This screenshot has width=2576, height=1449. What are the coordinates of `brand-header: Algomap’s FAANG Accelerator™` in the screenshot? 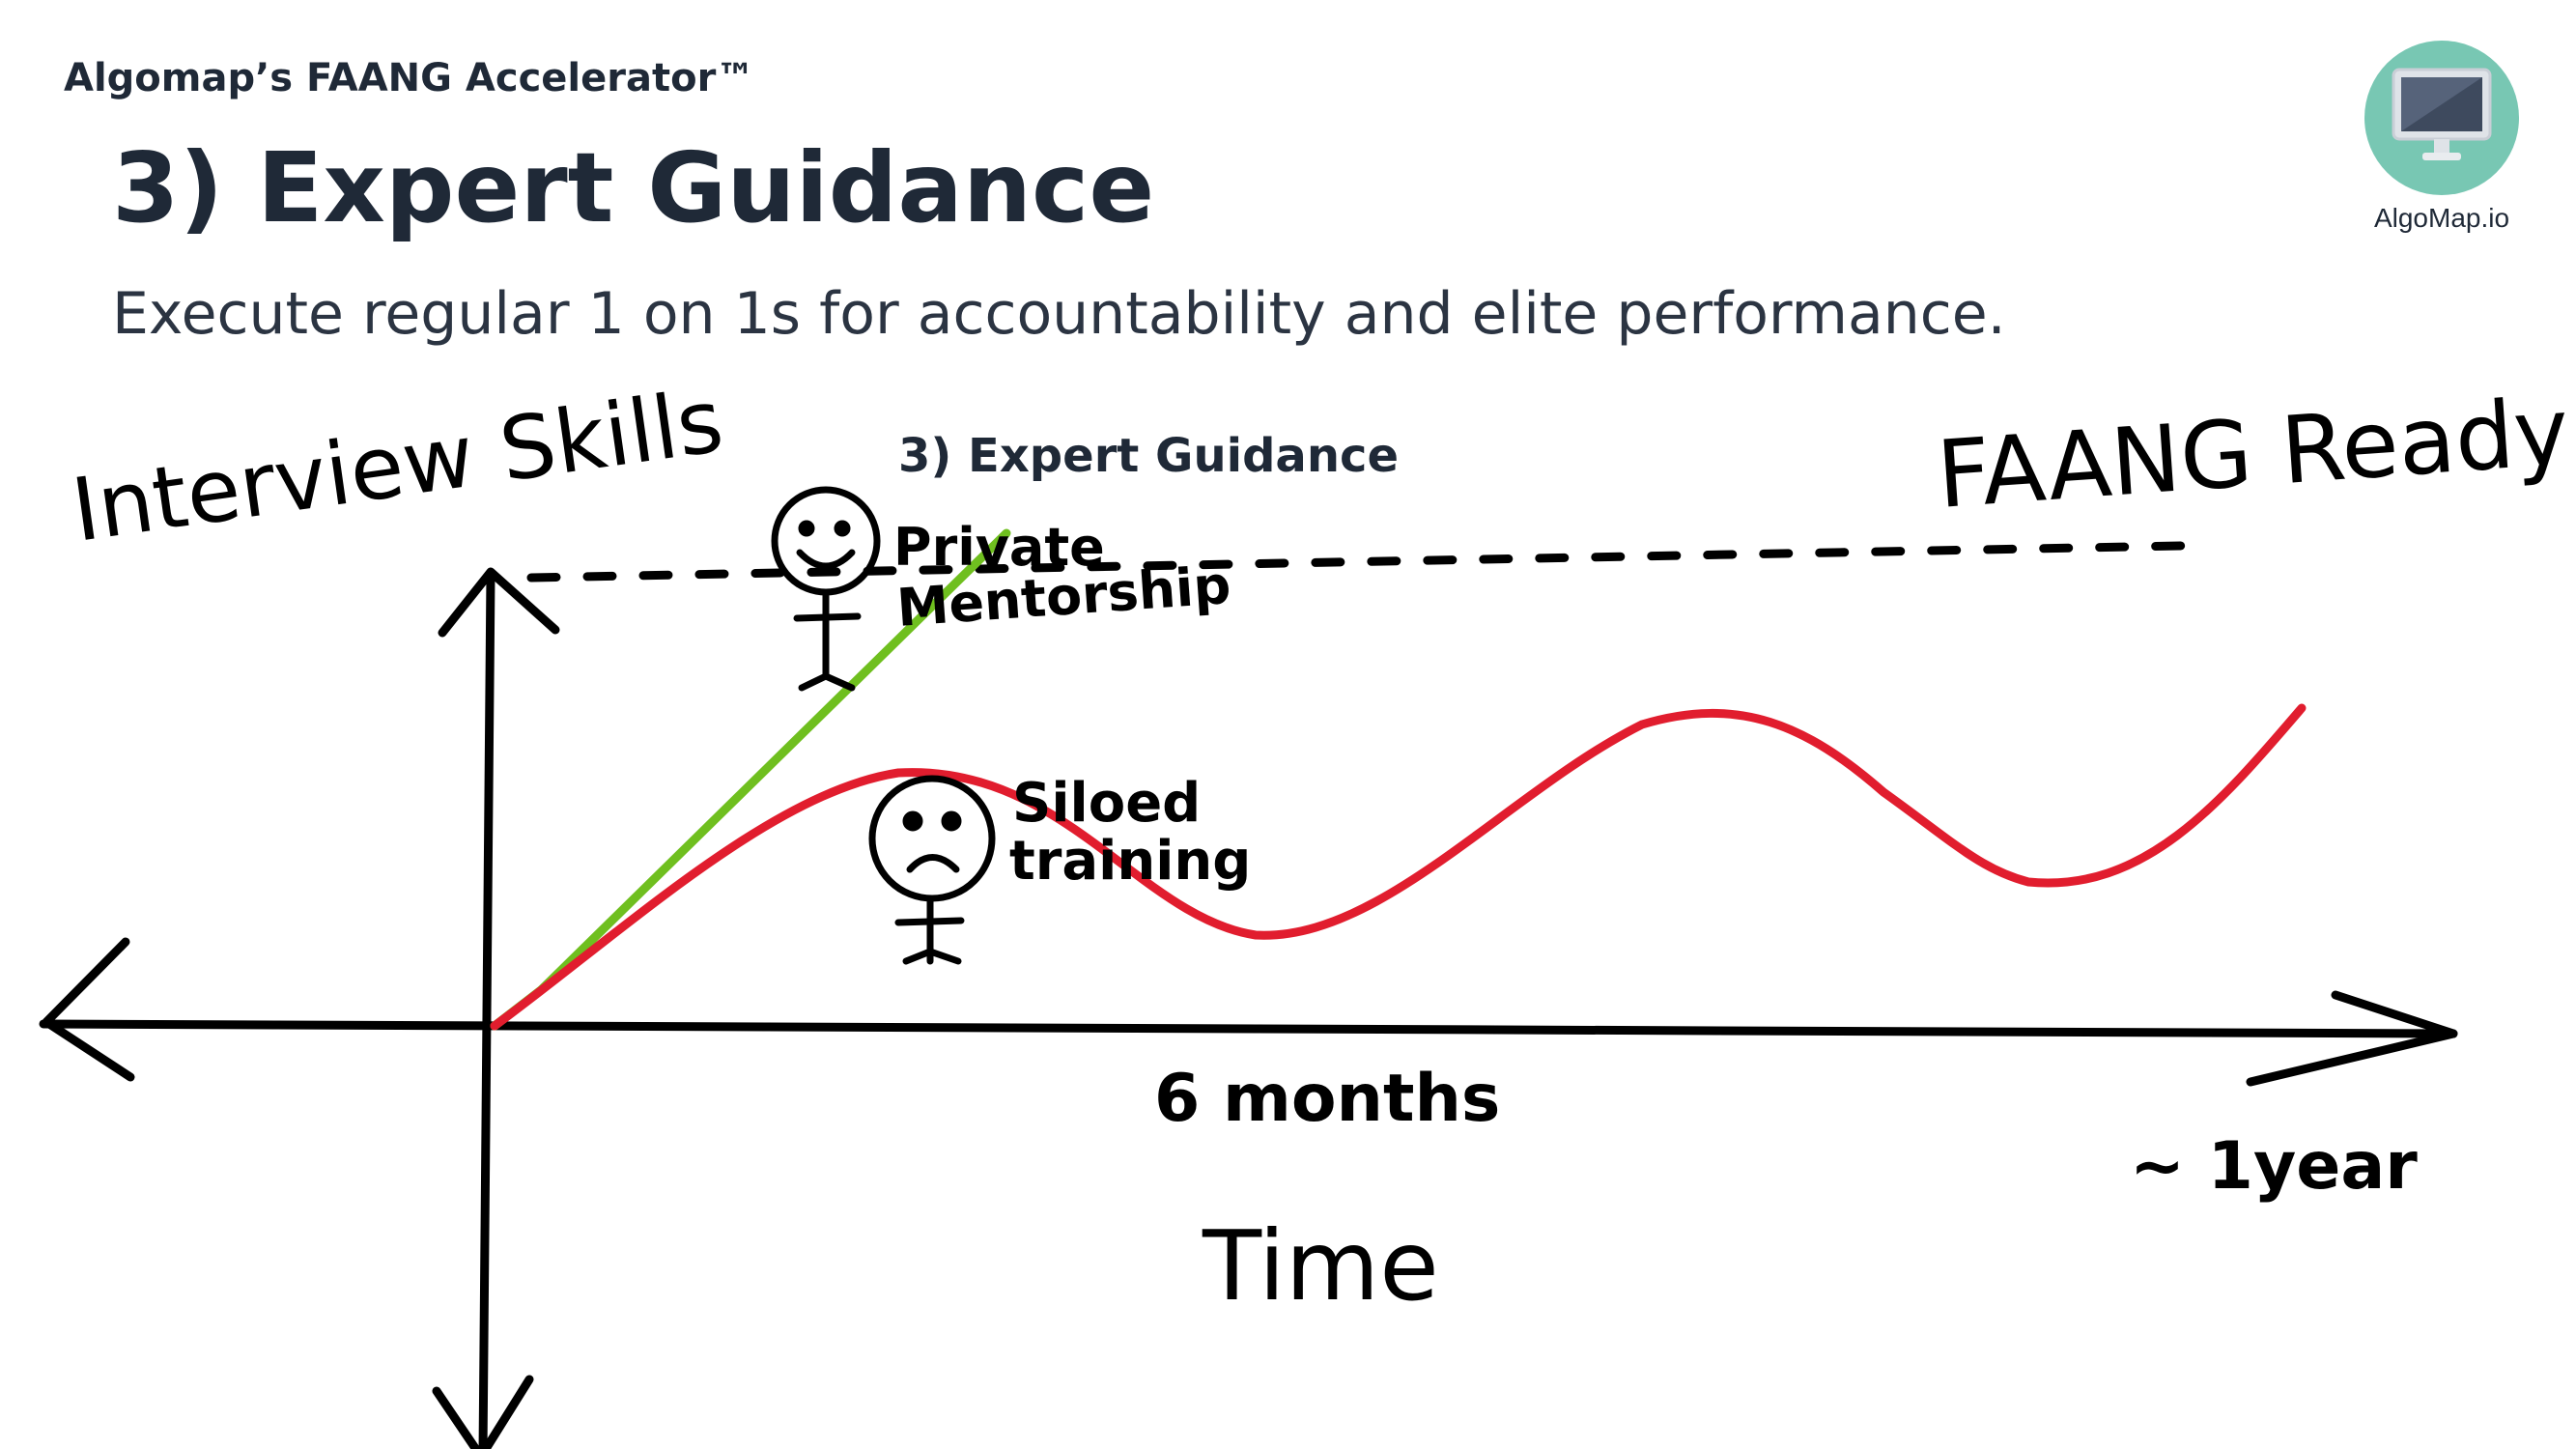 It's located at (409, 78).